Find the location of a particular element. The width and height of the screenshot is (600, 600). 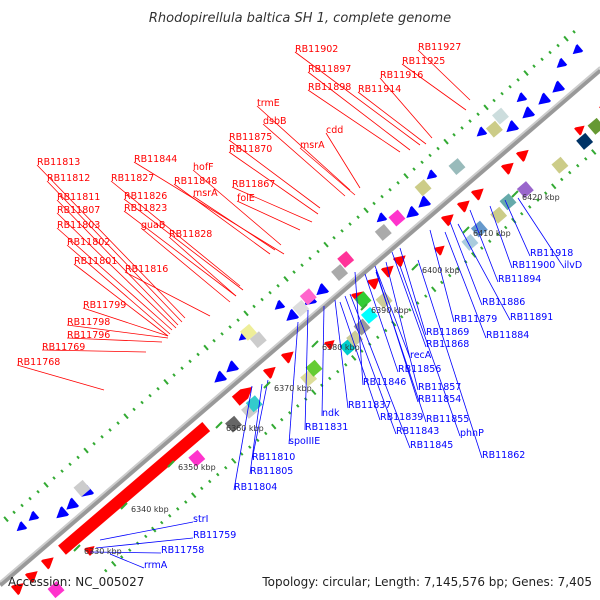

gene-label: RB11839 is located at coordinates (401, 417).